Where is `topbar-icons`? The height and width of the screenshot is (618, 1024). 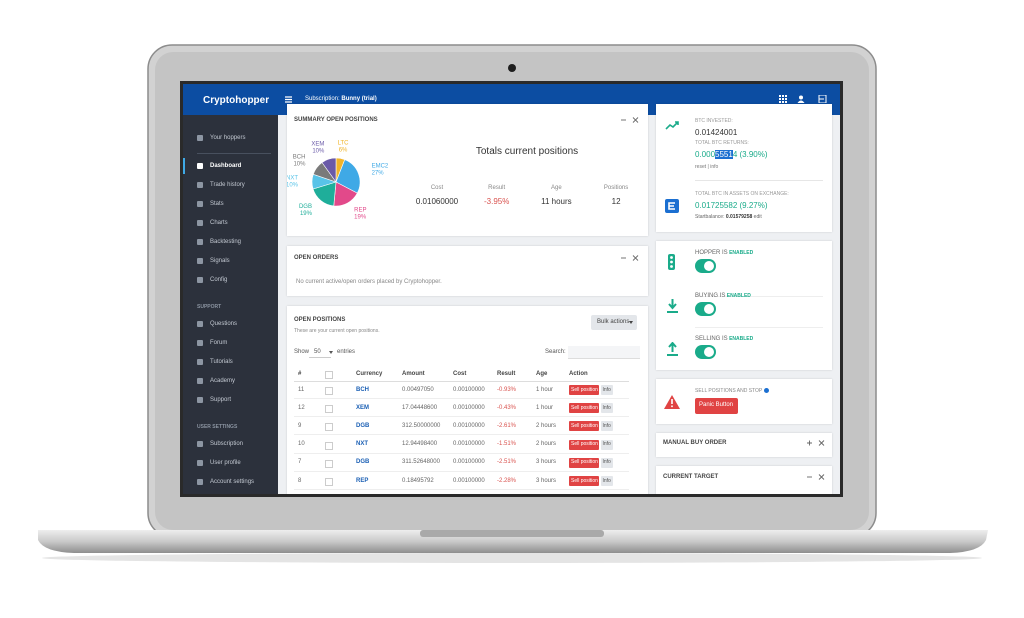 topbar-icons is located at coordinates (804, 99).